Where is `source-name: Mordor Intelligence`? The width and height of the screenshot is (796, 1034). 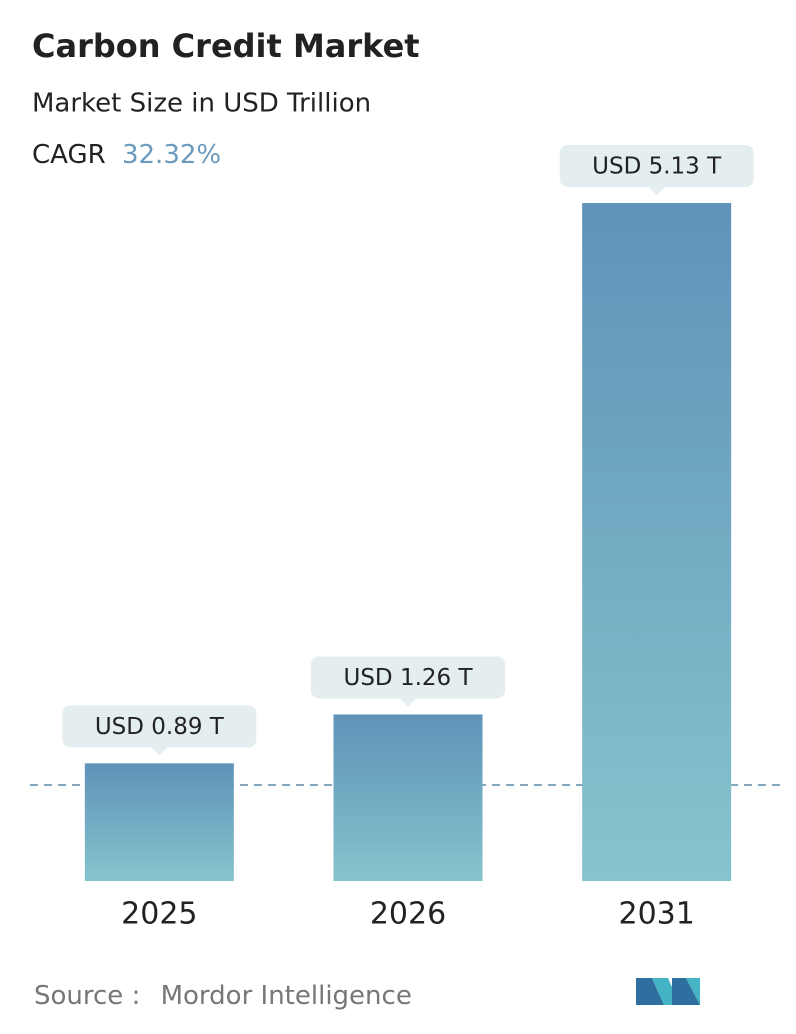 source-name: Mordor Intelligence is located at coordinates (286, 996).